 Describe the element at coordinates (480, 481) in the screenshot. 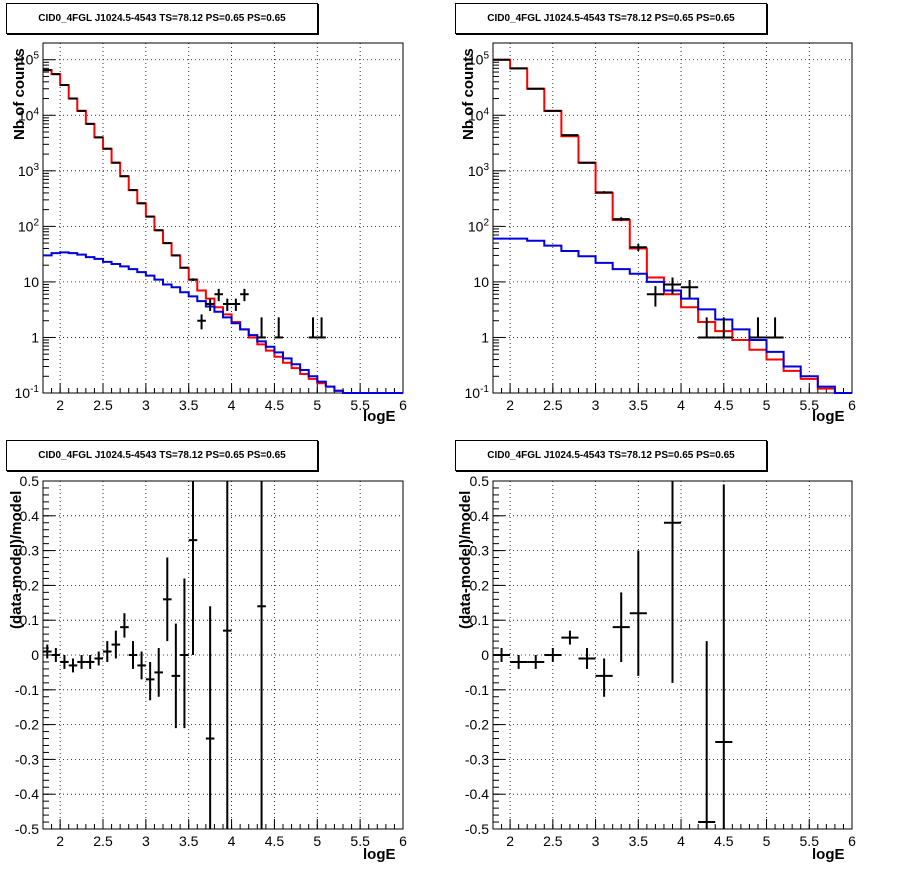

I see `y-tick-label: 0.5` at that location.